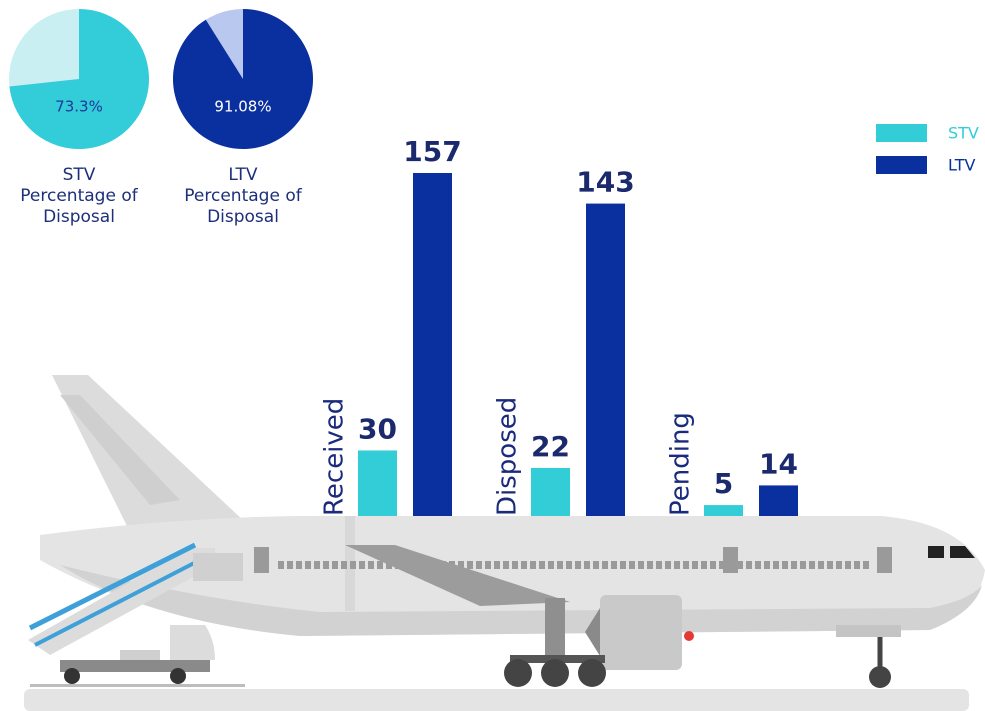  What do you see at coordinates (723, 483) in the screenshot?
I see `value-label: 5` at bounding box center [723, 483].